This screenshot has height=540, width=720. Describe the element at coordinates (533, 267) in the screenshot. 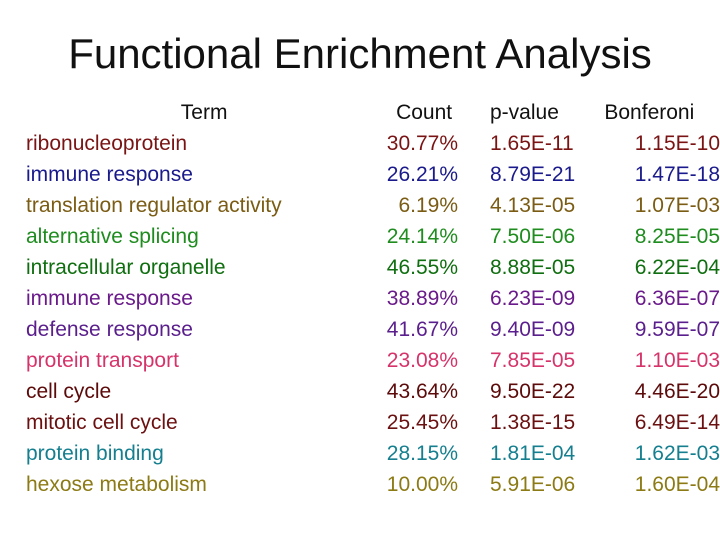

I see `pvalue-cell: 8.88E-05` at that location.